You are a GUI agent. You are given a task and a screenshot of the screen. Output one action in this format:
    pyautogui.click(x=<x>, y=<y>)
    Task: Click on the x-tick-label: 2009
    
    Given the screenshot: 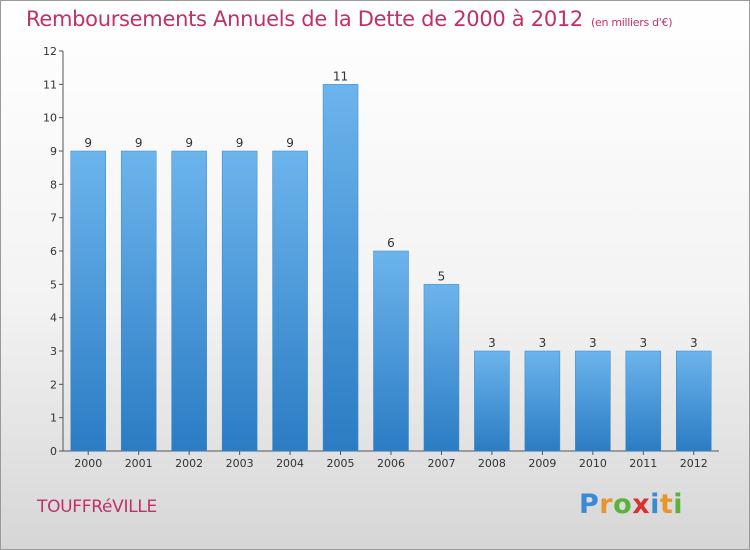 What is the action you would take?
    pyautogui.click(x=542, y=463)
    